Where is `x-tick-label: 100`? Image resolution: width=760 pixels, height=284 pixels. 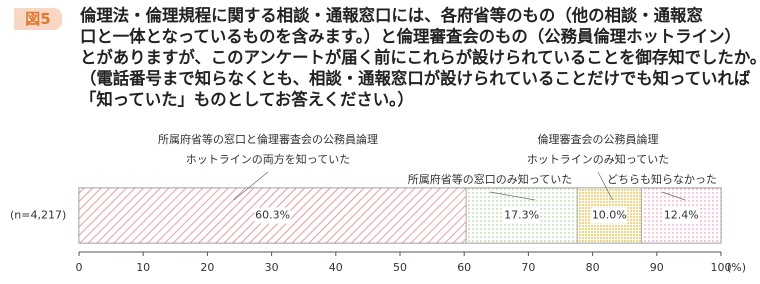 x-tick-label: 100 is located at coordinates (721, 267).